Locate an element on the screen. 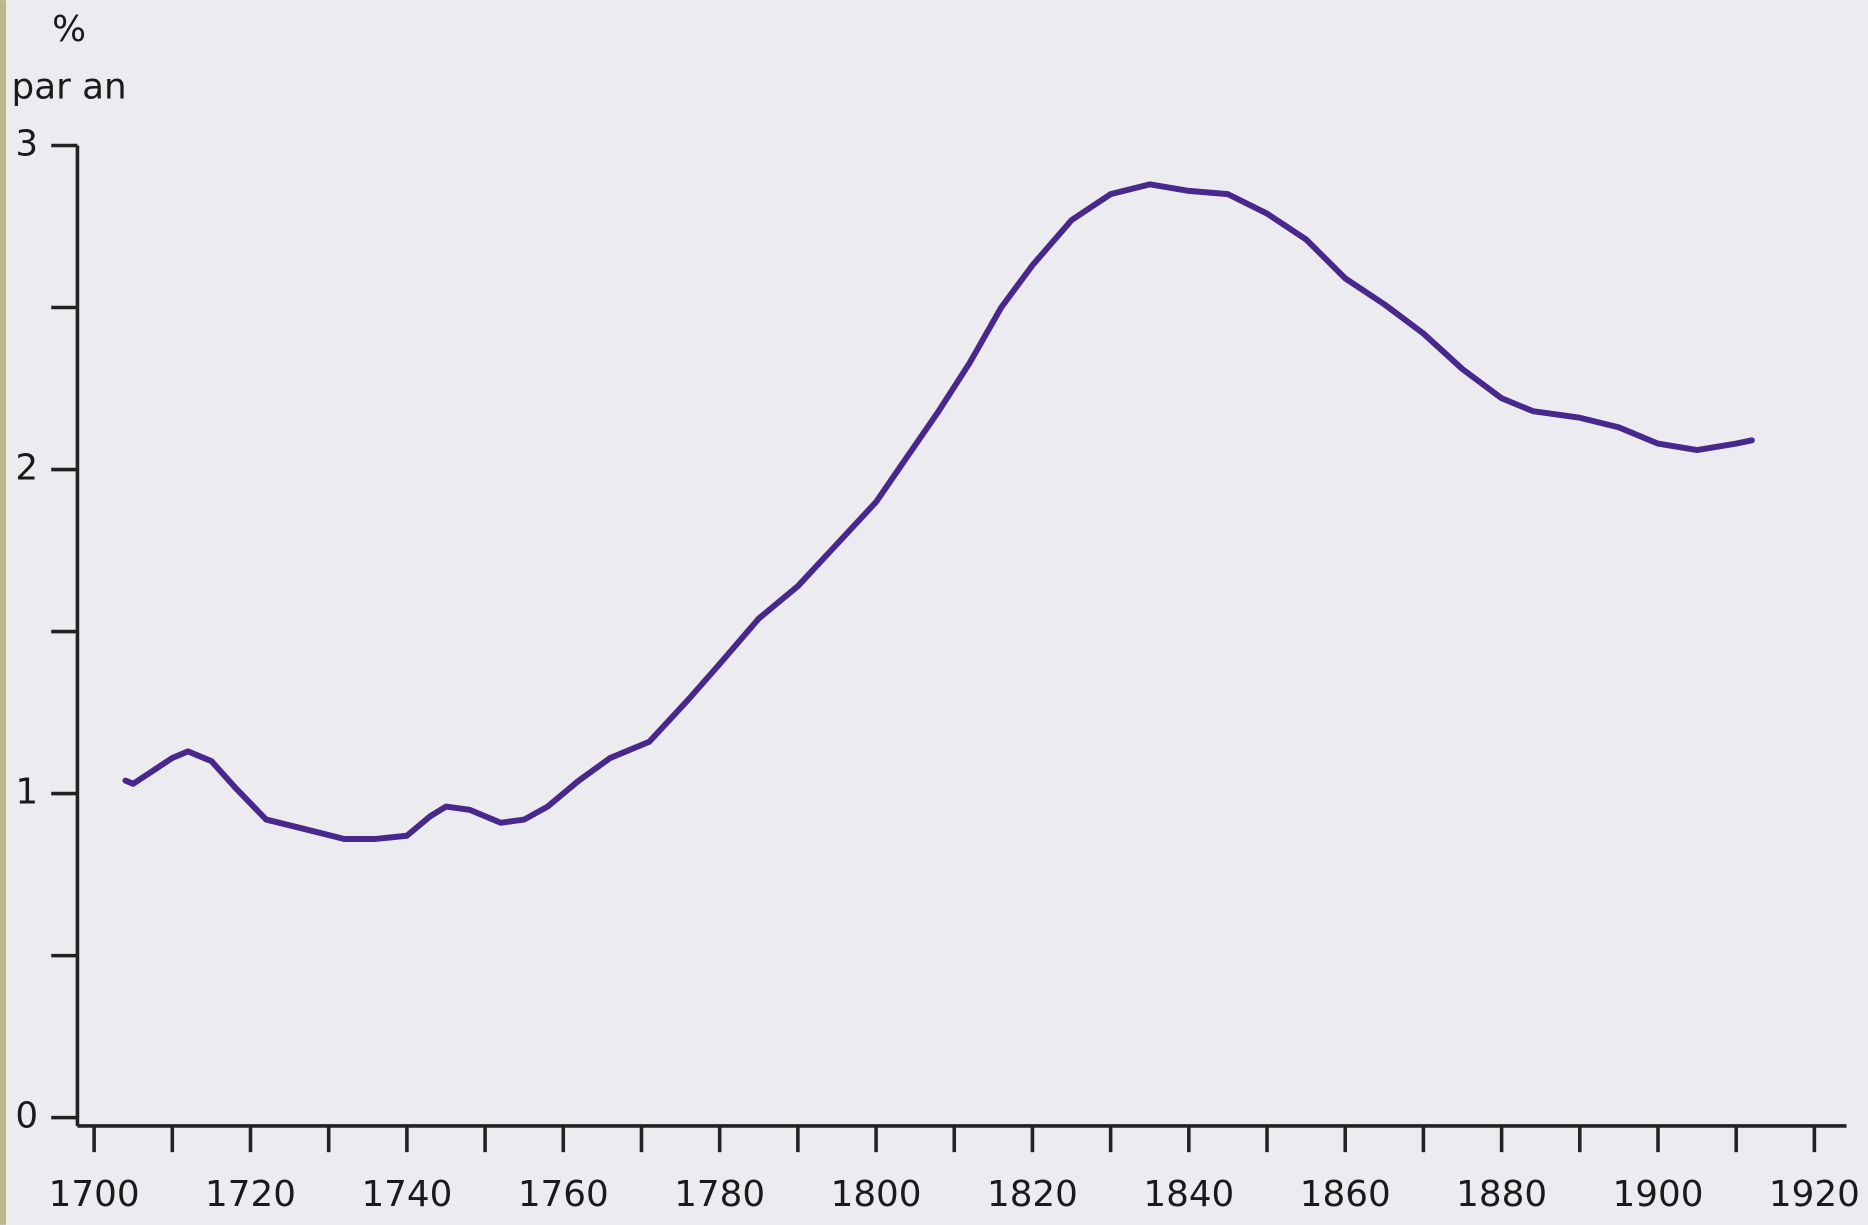  x-tick-label: 1840 is located at coordinates (1188, 1194).